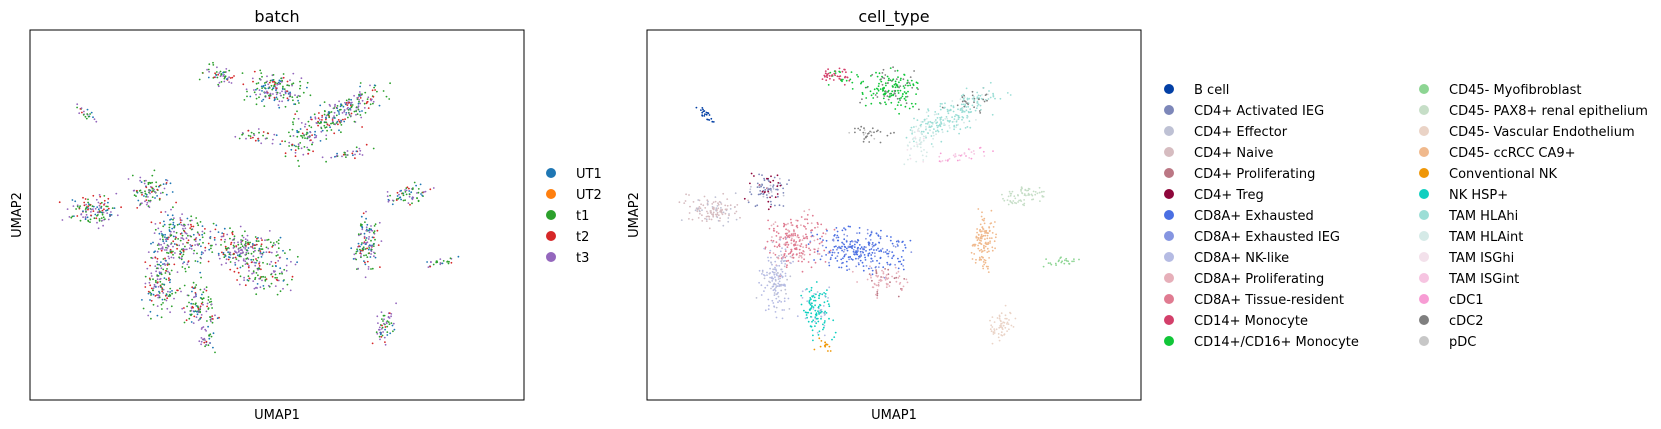 This screenshot has height=429, width=1661. Describe the element at coordinates (1211, 90) in the screenshot. I see `legend-label: B cell` at that location.